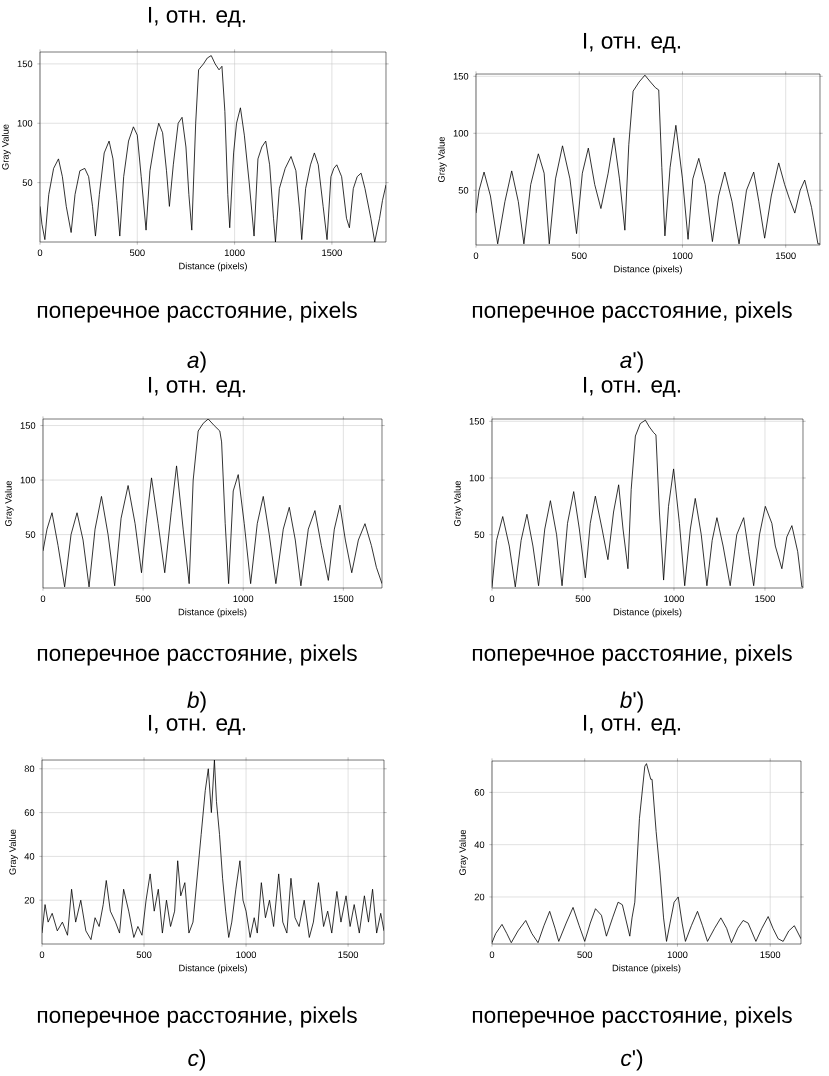  I want to click on text: a'), so click(631, 362).